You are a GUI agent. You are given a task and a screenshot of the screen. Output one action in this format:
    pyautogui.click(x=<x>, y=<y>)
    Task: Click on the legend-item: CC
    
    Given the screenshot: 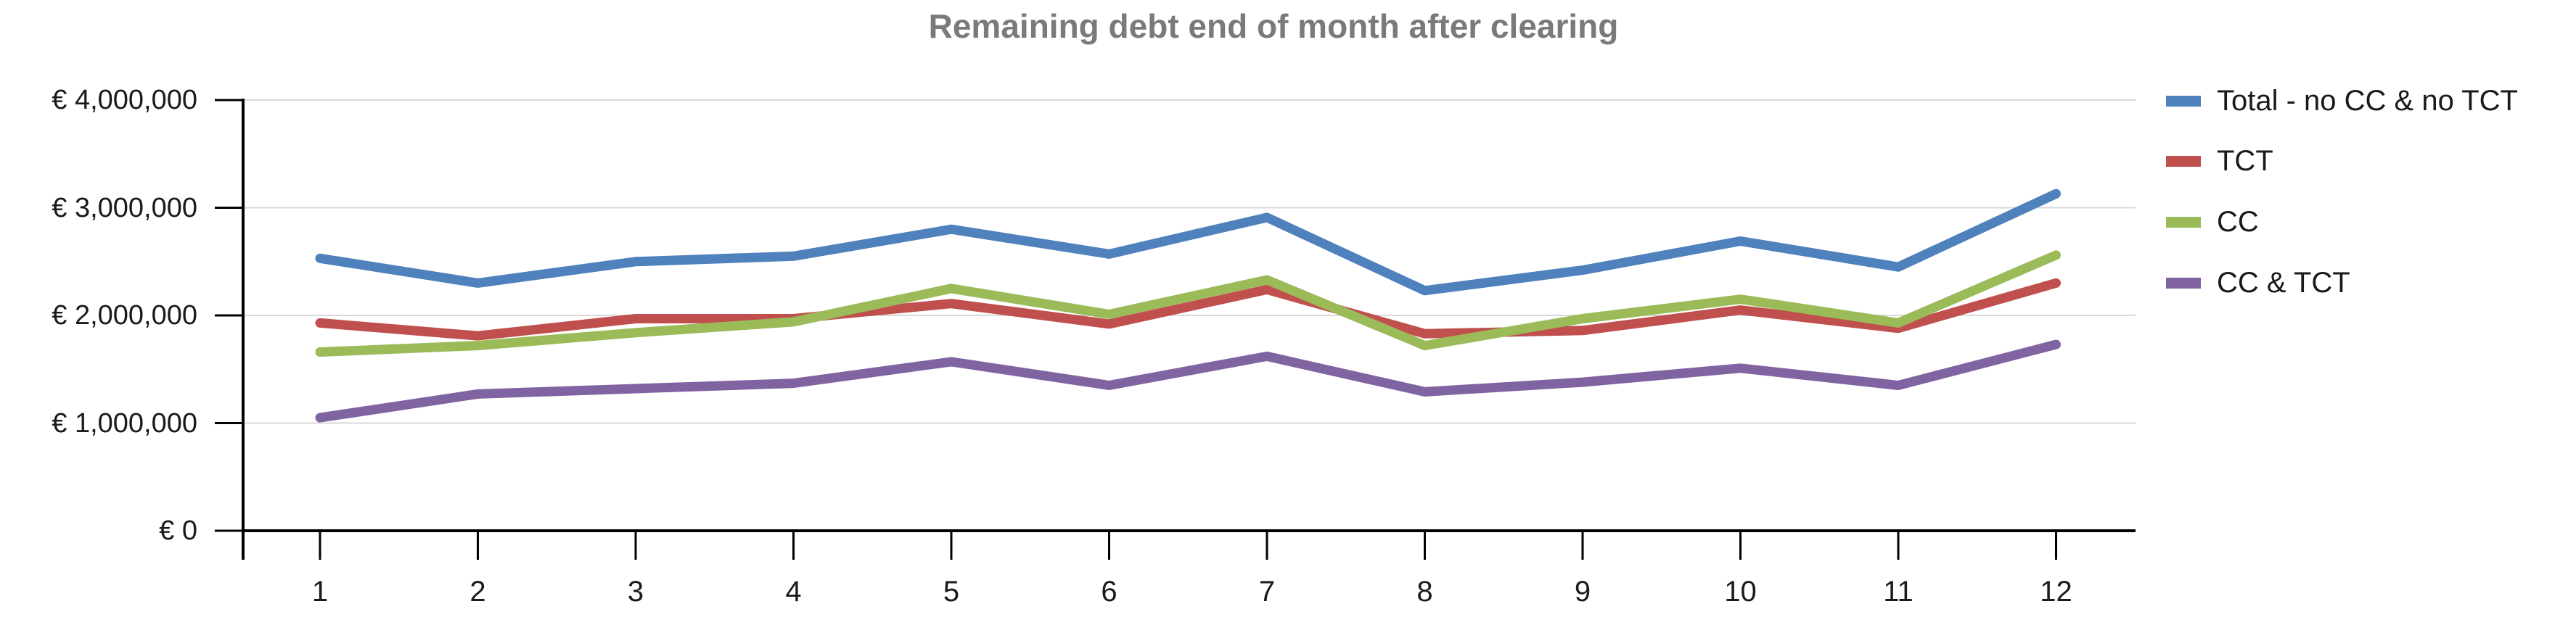 What is the action you would take?
    pyautogui.click(x=2212, y=222)
    